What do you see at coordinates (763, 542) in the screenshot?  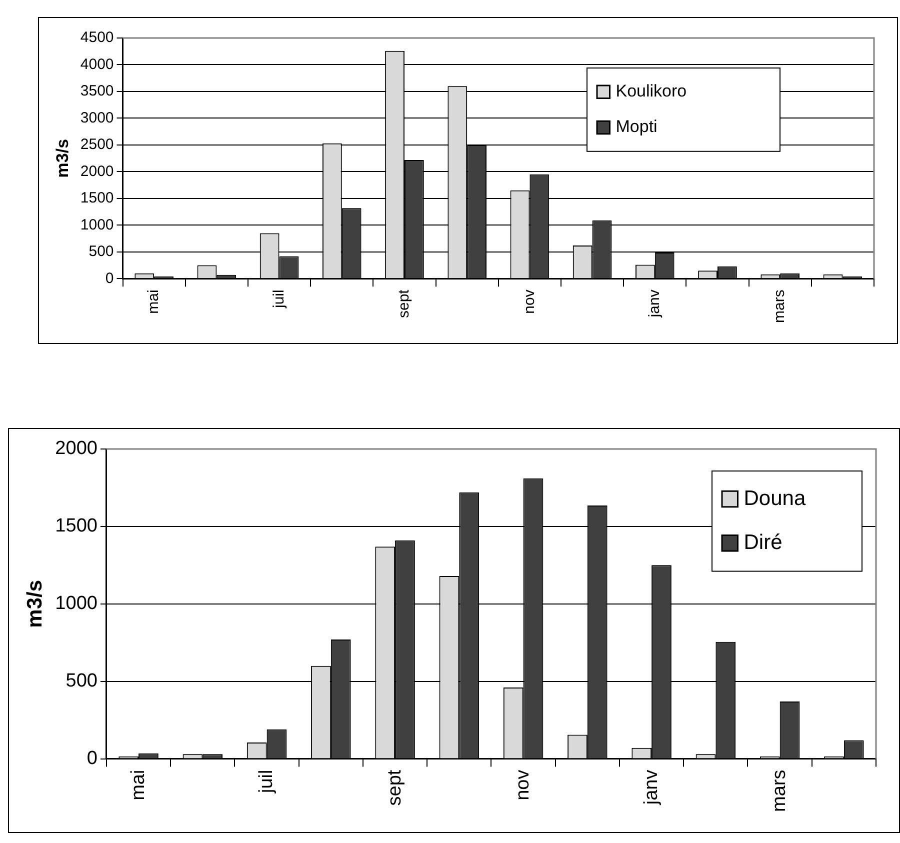 I see `legend-label: Diré` at bounding box center [763, 542].